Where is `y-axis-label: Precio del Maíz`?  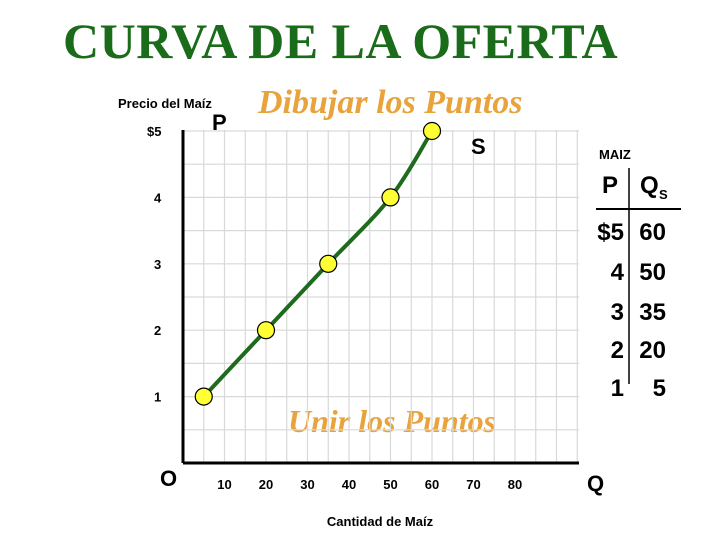
y-axis-label: Precio del Maíz is located at coordinates (165, 103).